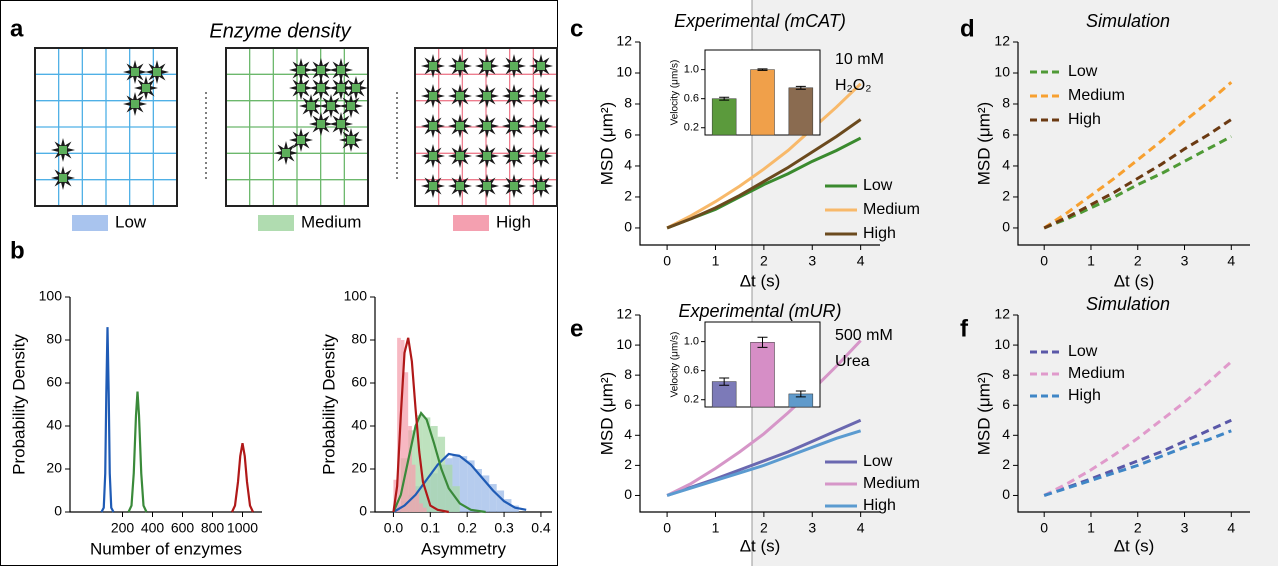 This screenshot has width=1278, height=566. Describe the element at coordinates (1128, 21) in the screenshot. I see `chart-title: Simulation` at that location.